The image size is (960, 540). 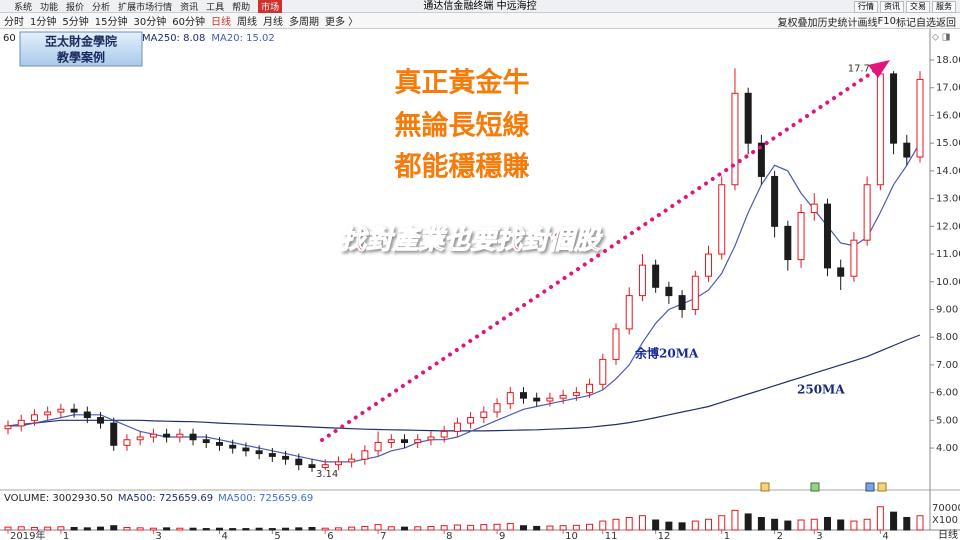 I want to click on menu-bar: 系统 功能 报价 分析 扩展市场行情 资讯 工具 帮助 市场, so click(x=480, y=6).